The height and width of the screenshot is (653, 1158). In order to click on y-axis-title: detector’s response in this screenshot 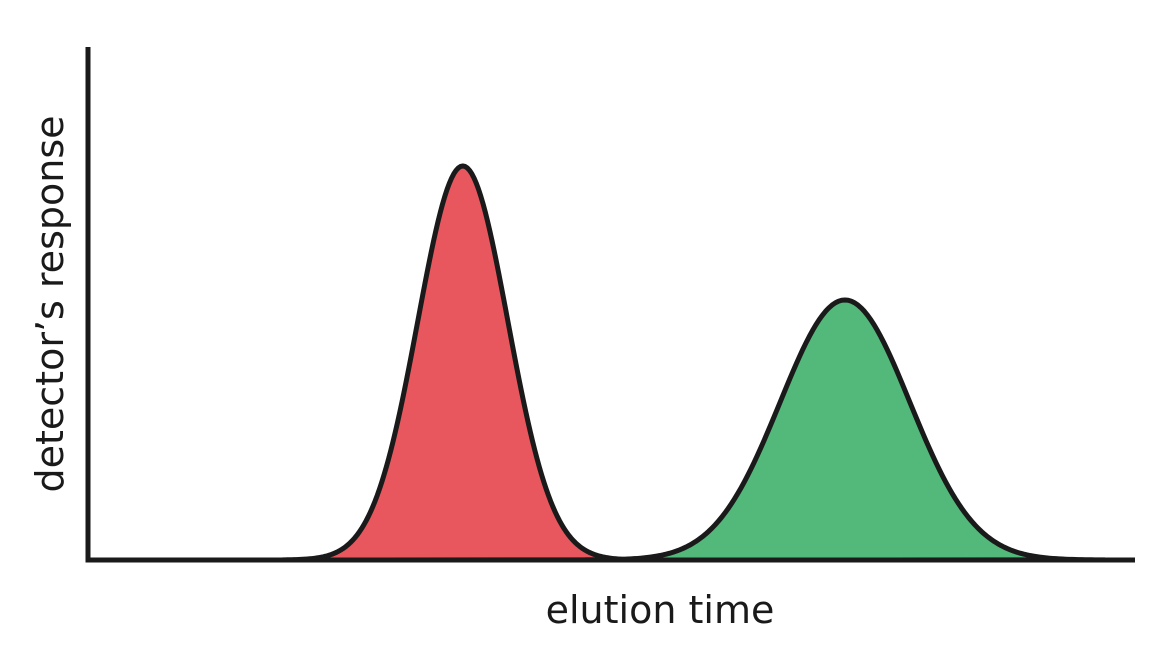, I will do `click(50, 304)`.